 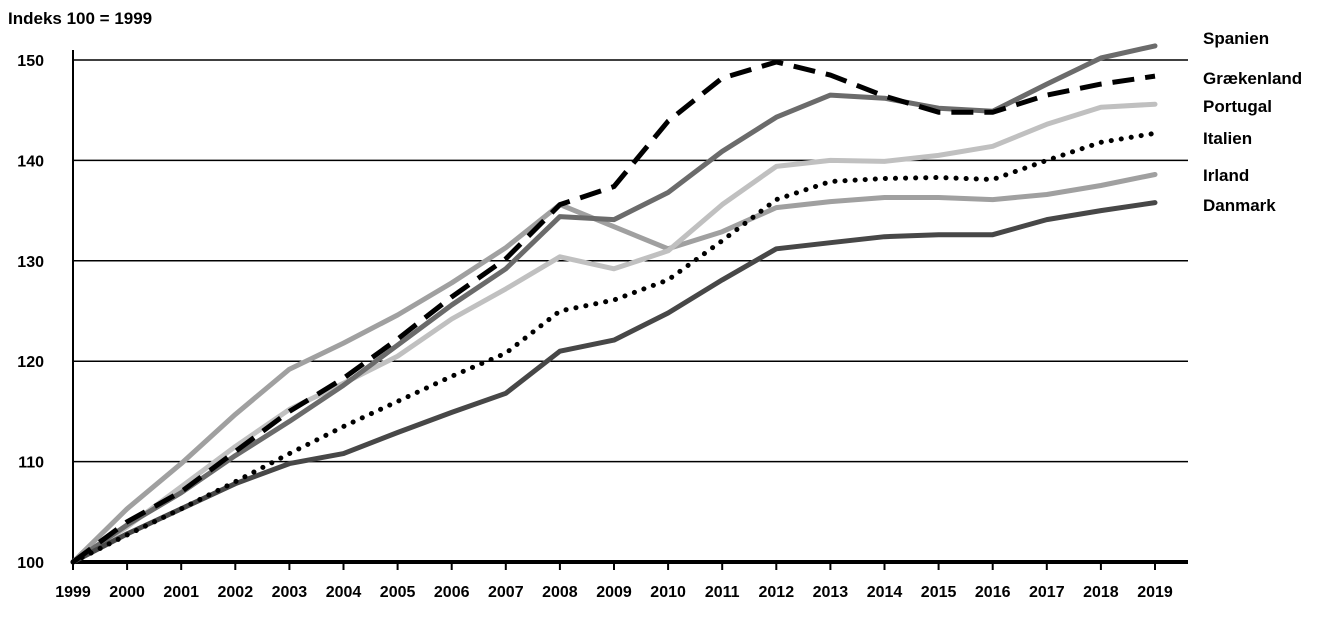 I want to click on x-tick-label: 2013, so click(x=831, y=592).